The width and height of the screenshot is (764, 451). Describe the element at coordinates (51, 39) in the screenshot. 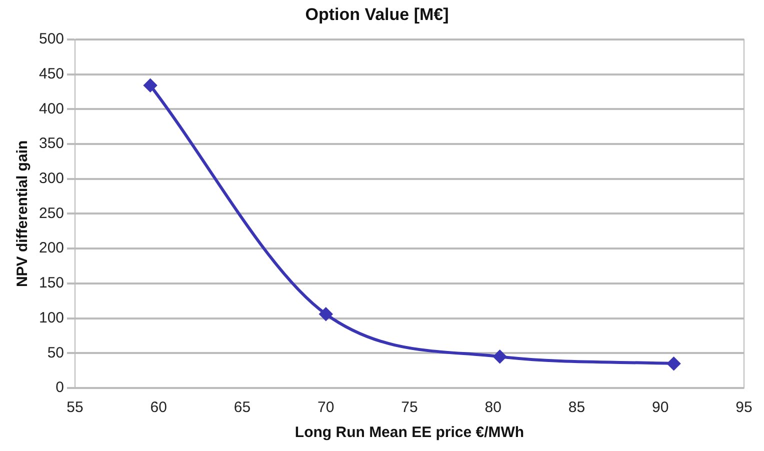

I see `y-tick-label: 500` at that location.